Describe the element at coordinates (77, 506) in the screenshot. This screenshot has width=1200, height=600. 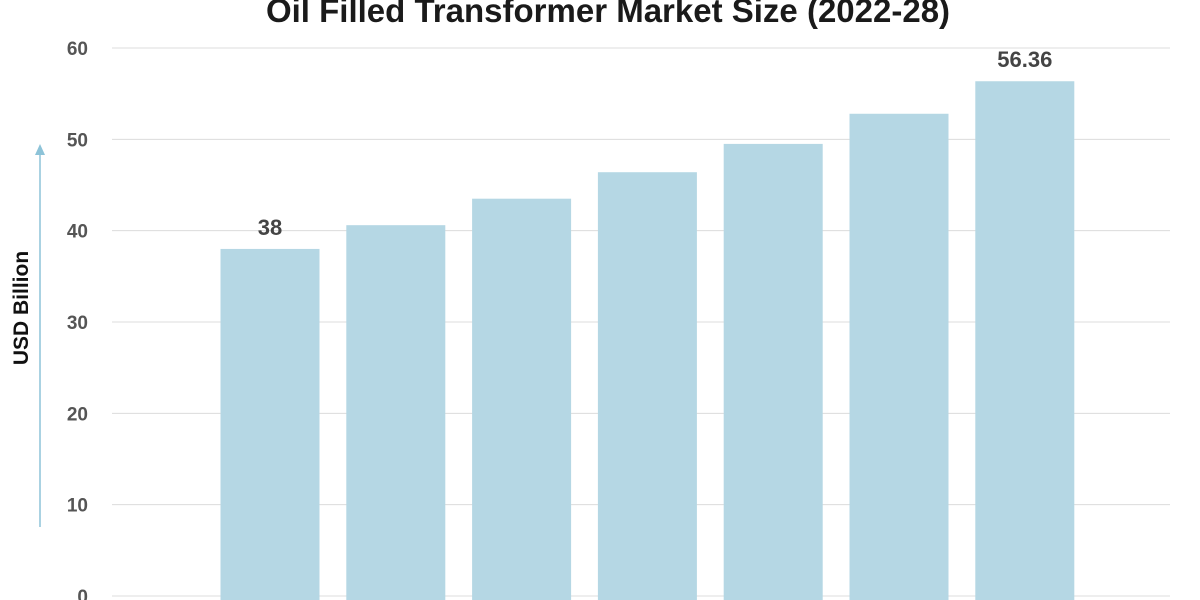
I see `y-tick-label: 10` at that location.